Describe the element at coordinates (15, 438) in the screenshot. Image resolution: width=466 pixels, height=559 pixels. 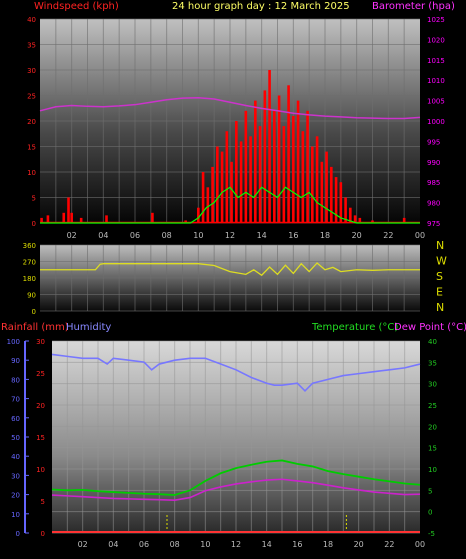
I see `humidity-y-tick: 50` at that location.